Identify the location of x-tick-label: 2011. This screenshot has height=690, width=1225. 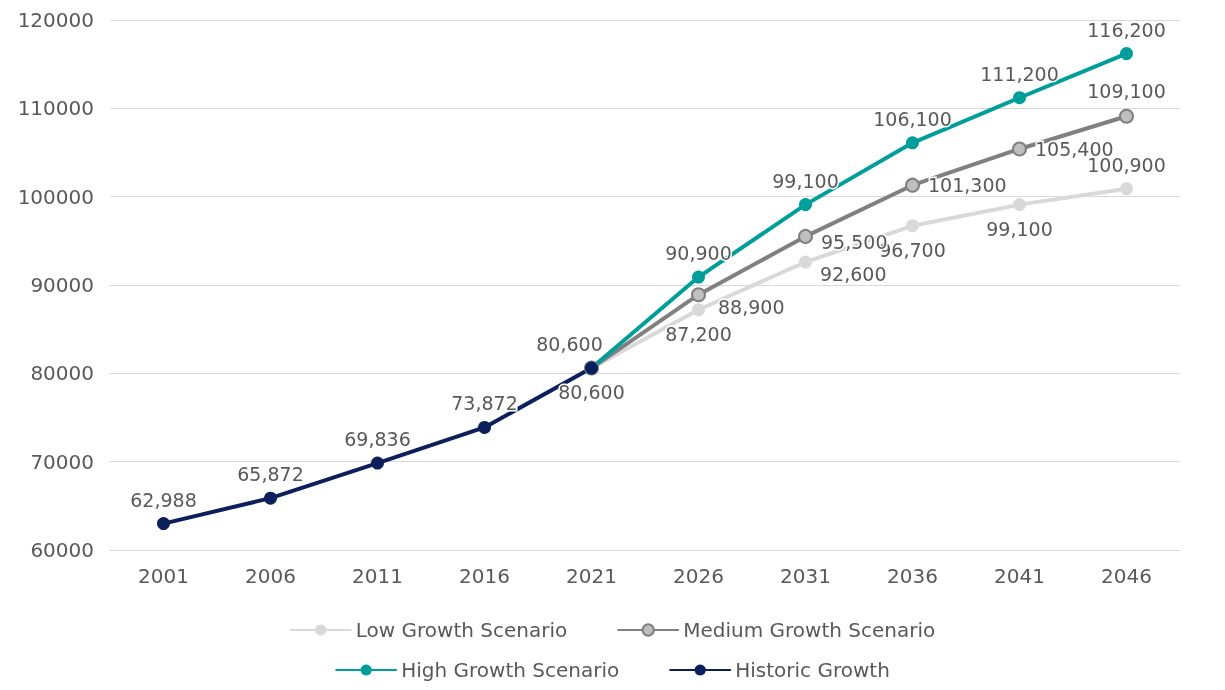
(377, 576).